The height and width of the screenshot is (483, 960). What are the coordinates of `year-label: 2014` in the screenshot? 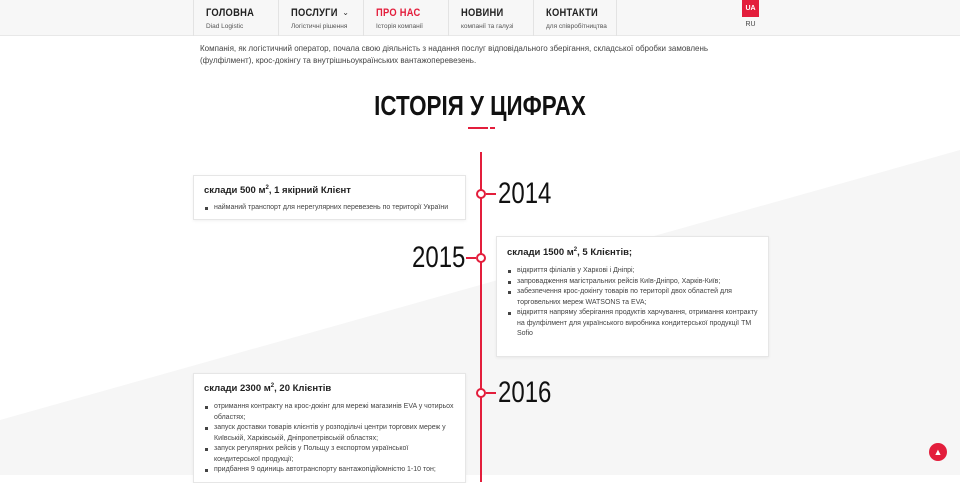 It's located at (525, 193).